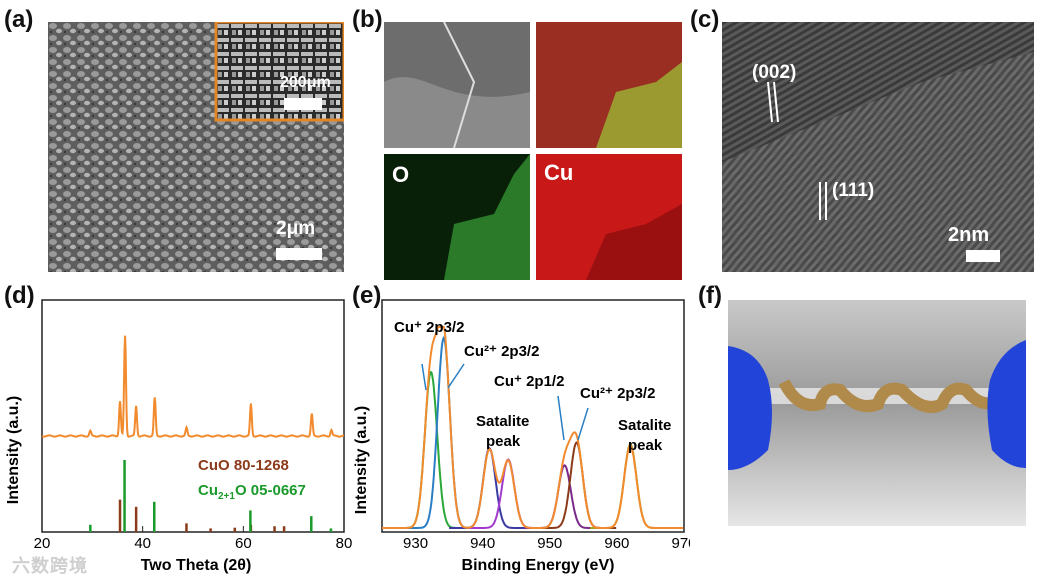 This screenshot has height=581, width=1040. I want to click on xrd-xtick-label: 80, so click(344, 543).